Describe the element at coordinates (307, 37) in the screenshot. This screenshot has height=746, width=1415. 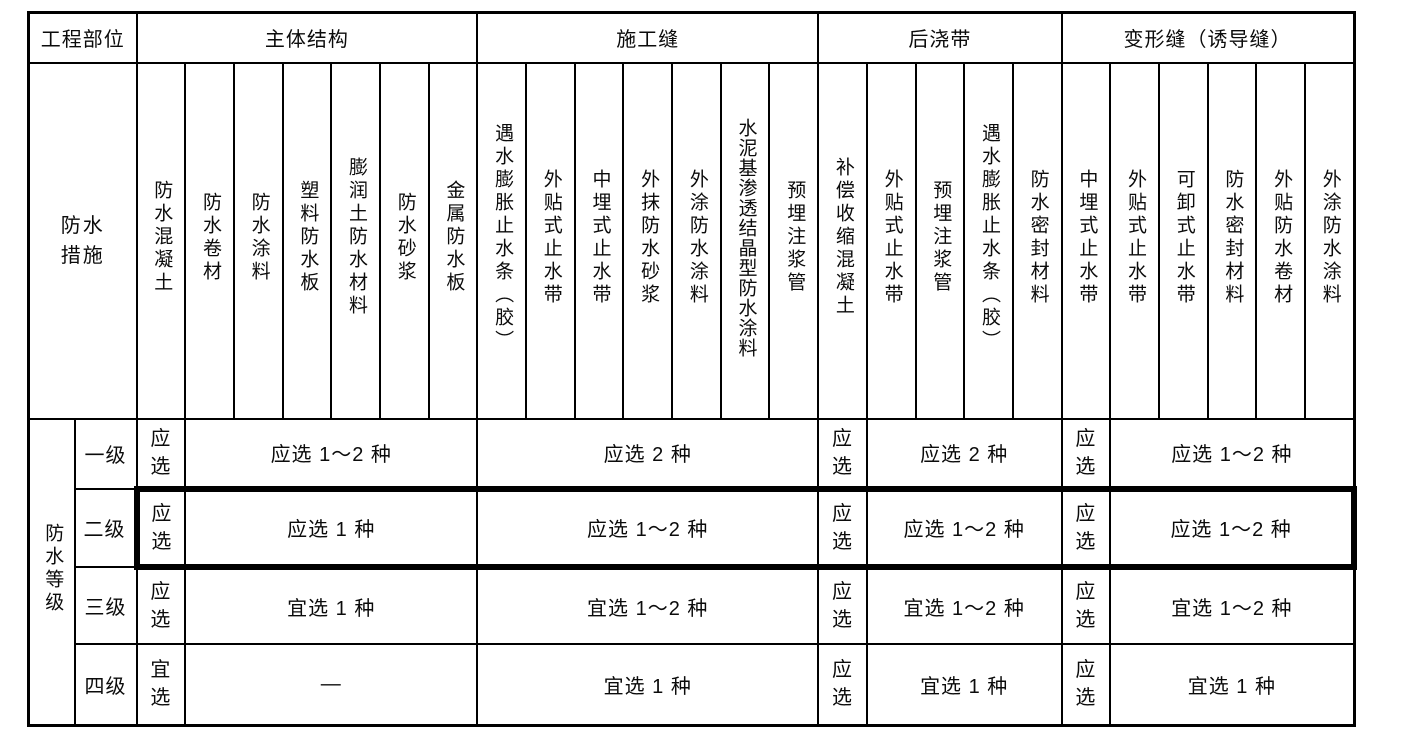
I see `group-header-main-structure: 主体结构` at that location.